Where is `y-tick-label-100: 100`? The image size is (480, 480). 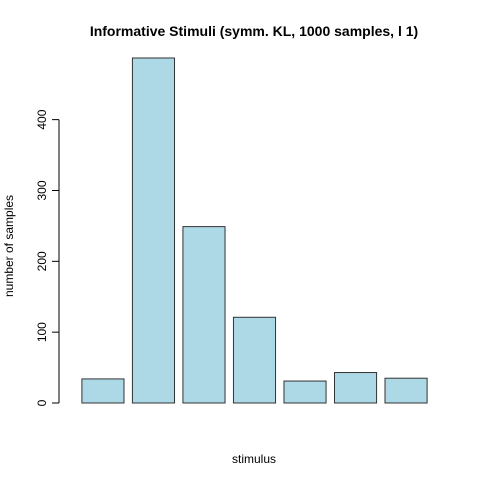
y-tick-label-100: 100 is located at coordinates (42, 332).